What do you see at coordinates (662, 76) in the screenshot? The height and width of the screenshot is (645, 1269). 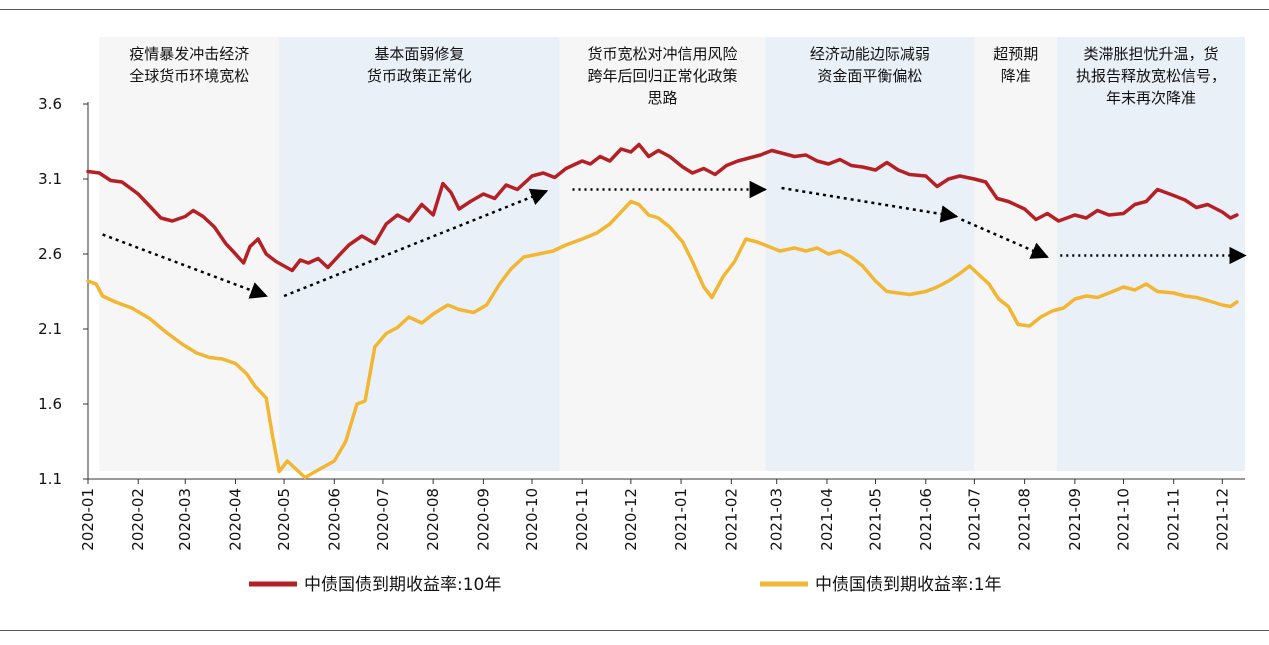 I see `phase-label-3-line-2: 跨年后回归正常化政策` at bounding box center [662, 76].